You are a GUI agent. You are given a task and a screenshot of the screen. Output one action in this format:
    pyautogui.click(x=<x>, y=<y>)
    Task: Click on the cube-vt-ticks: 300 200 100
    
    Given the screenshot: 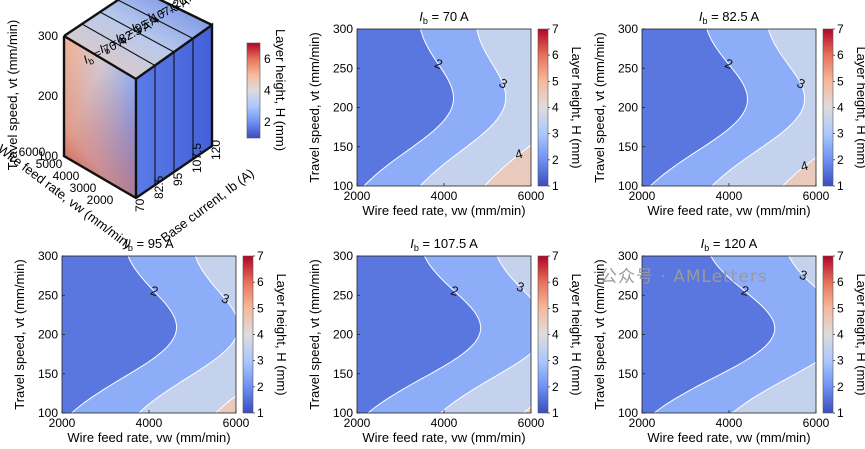 What is the action you would take?
    pyautogui.click(x=48, y=96)
    